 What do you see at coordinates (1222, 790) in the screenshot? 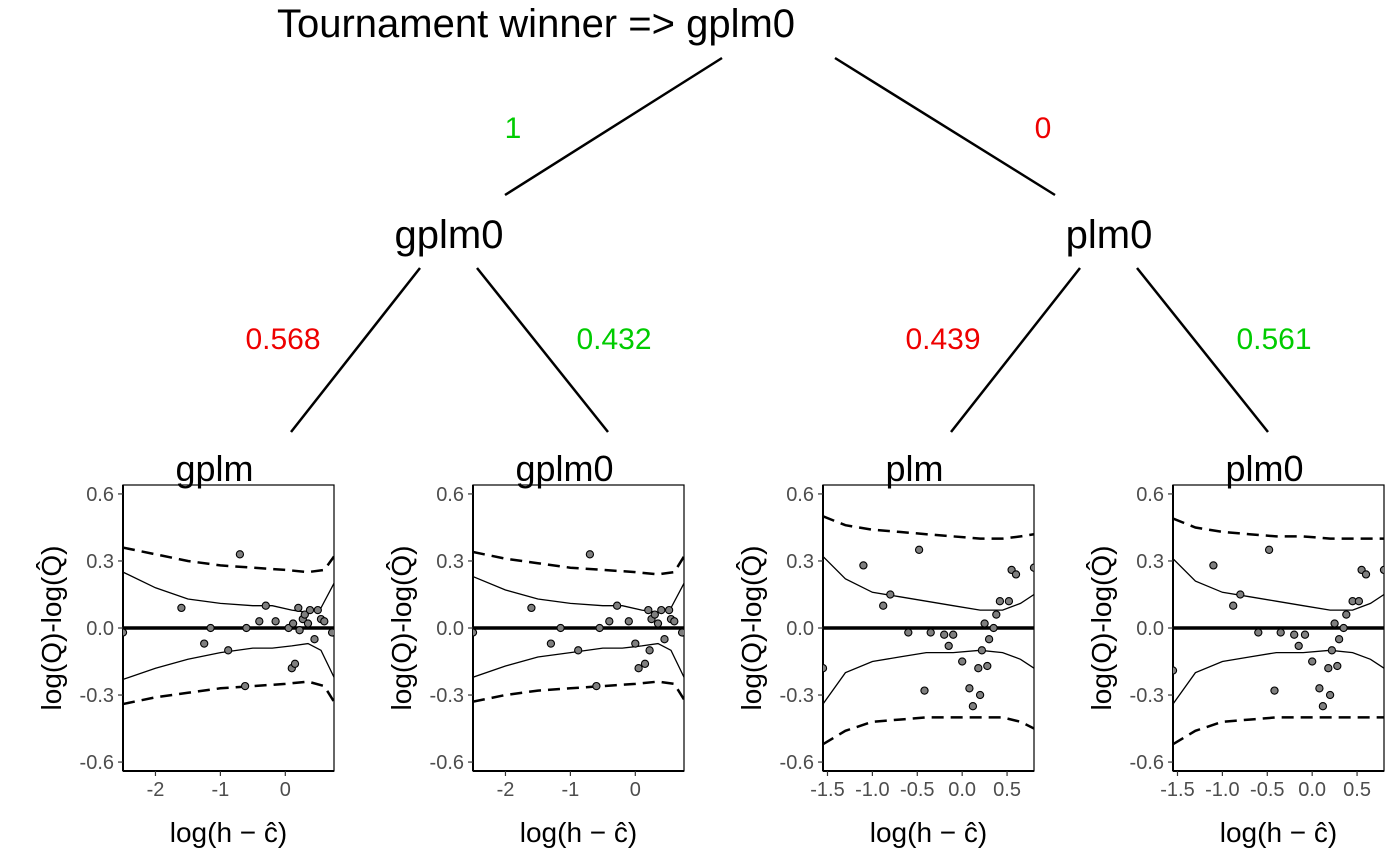
I see `x-tick-label: -1.0` at bounding box center [1222, 790].